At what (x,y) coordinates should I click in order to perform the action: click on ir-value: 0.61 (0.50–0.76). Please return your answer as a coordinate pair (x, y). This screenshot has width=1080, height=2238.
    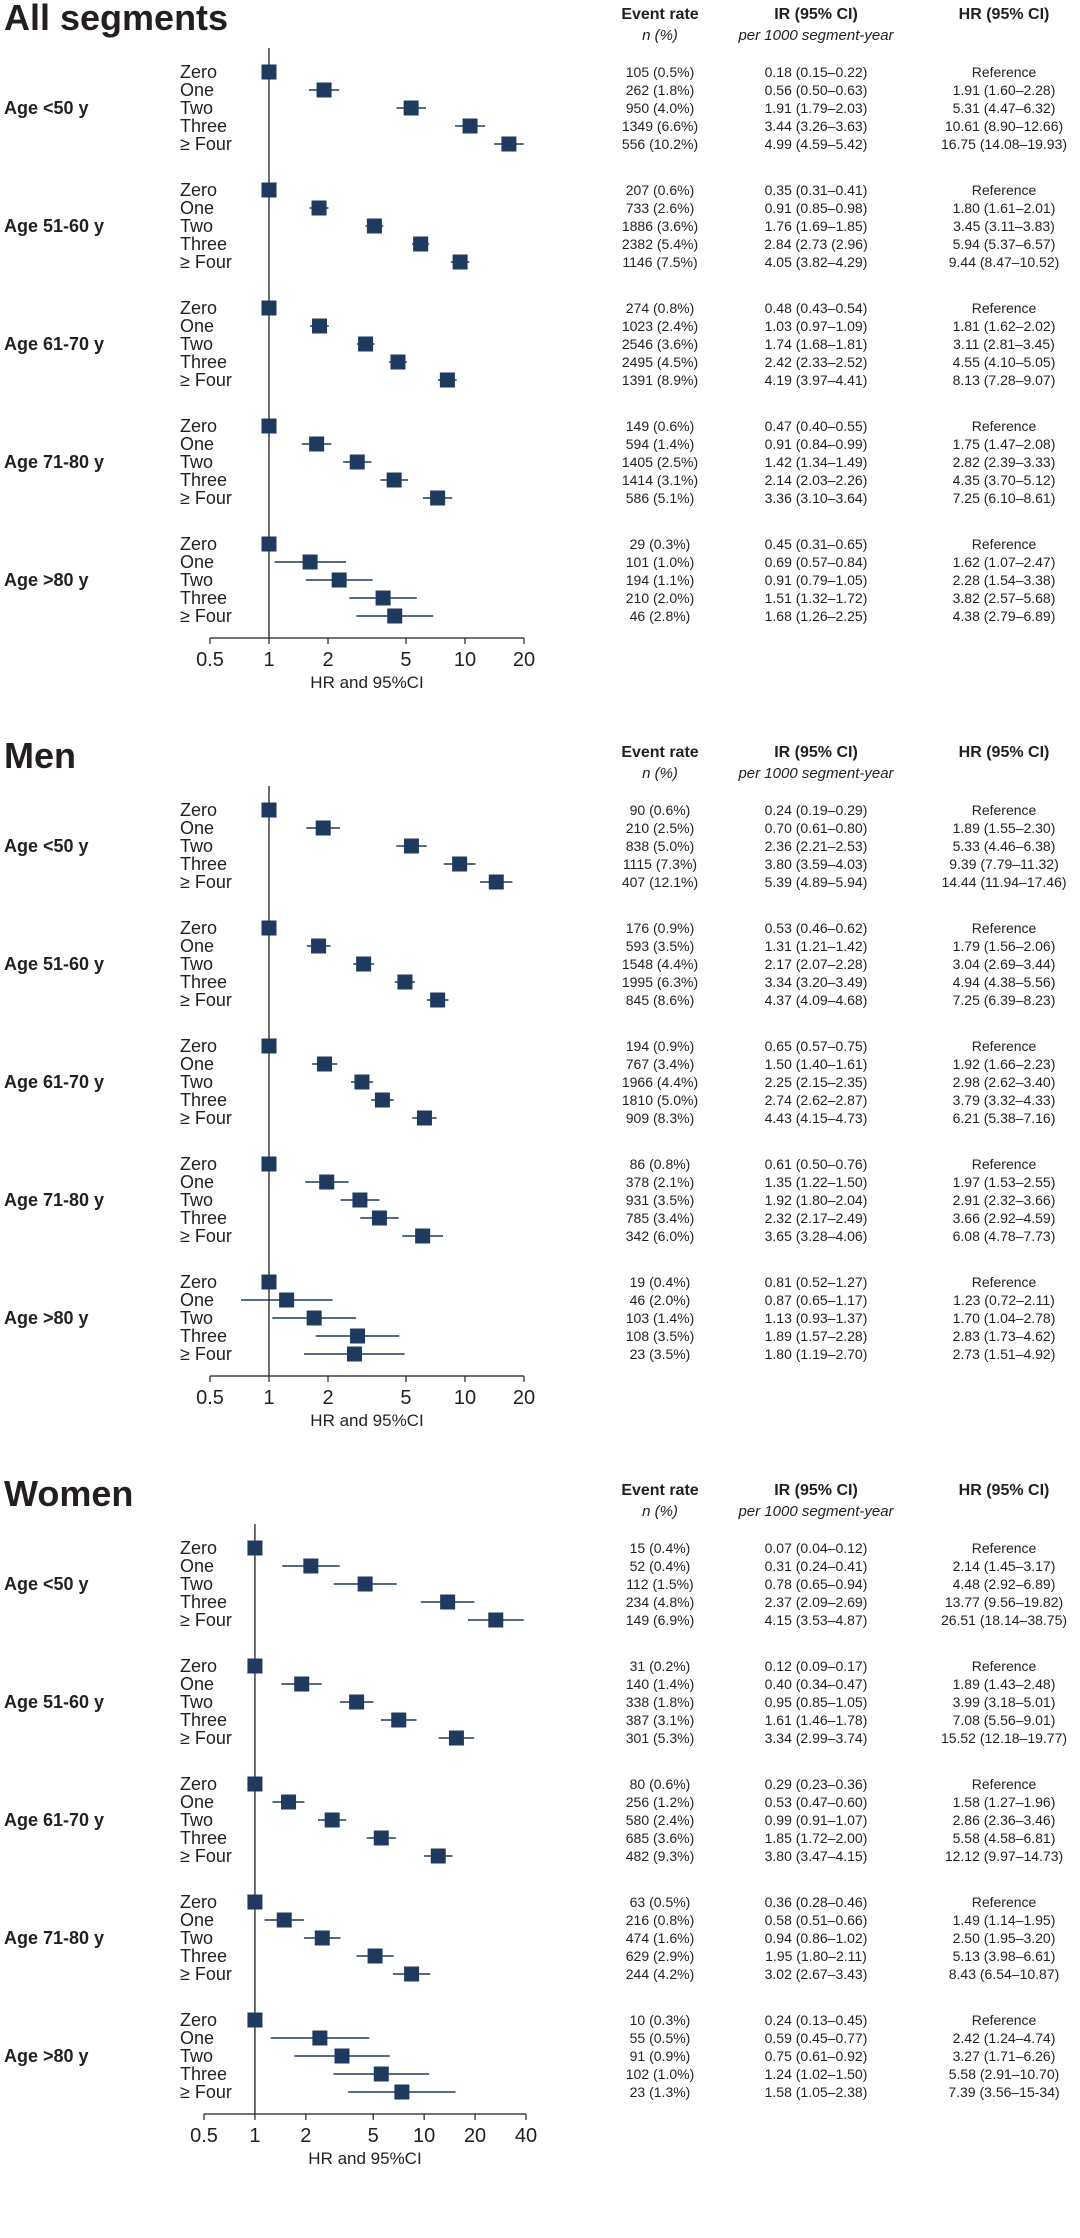
    Looking at the image, I should click on (816, 1164).